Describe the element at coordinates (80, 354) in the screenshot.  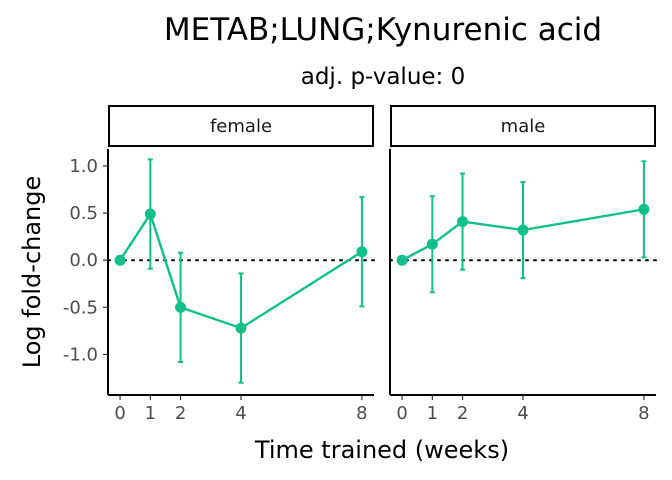
I see `y-tick-label: -1.0` at that location.